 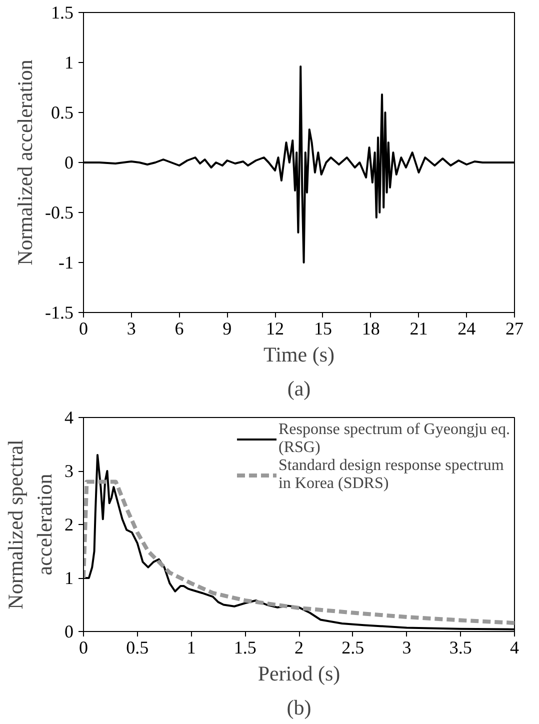 What do you see at coordinates (191, 648) in the screenshot?
I see `x-tick-label: 1` at bounding box center [191, 648].